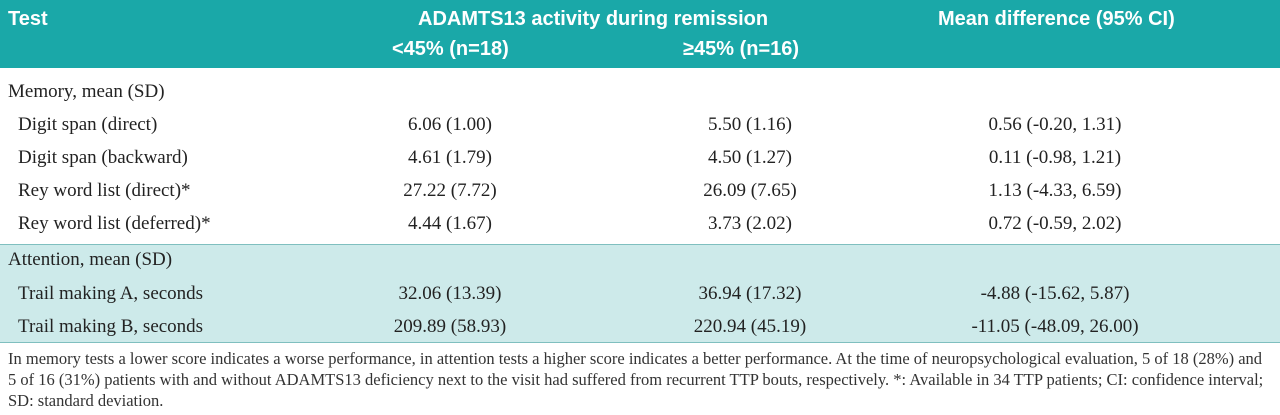  What do you see at coordinates (90, 259) in the screenshot?
I see `section-label: Attention, mean (SD)` at bounding box center [90, 259].